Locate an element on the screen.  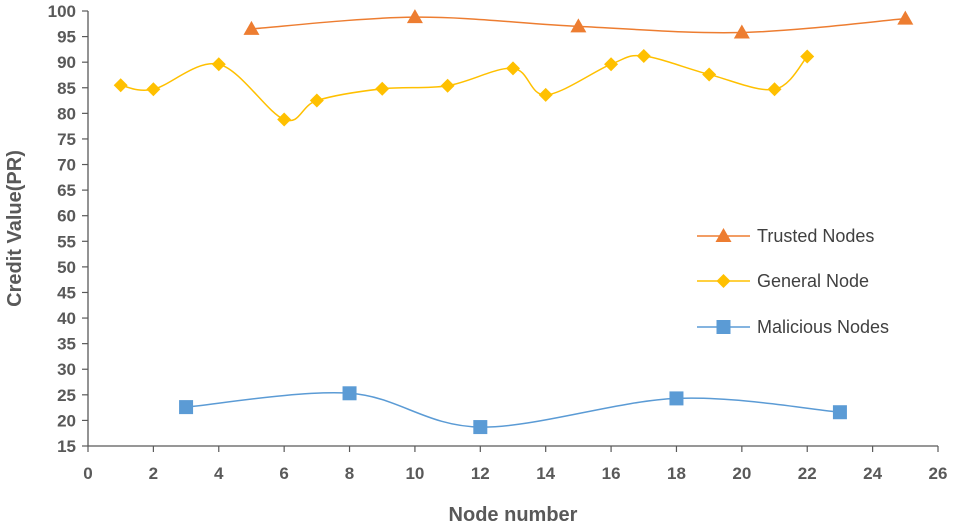
y-tick-label: 65 is located at coordinates (66, 190).